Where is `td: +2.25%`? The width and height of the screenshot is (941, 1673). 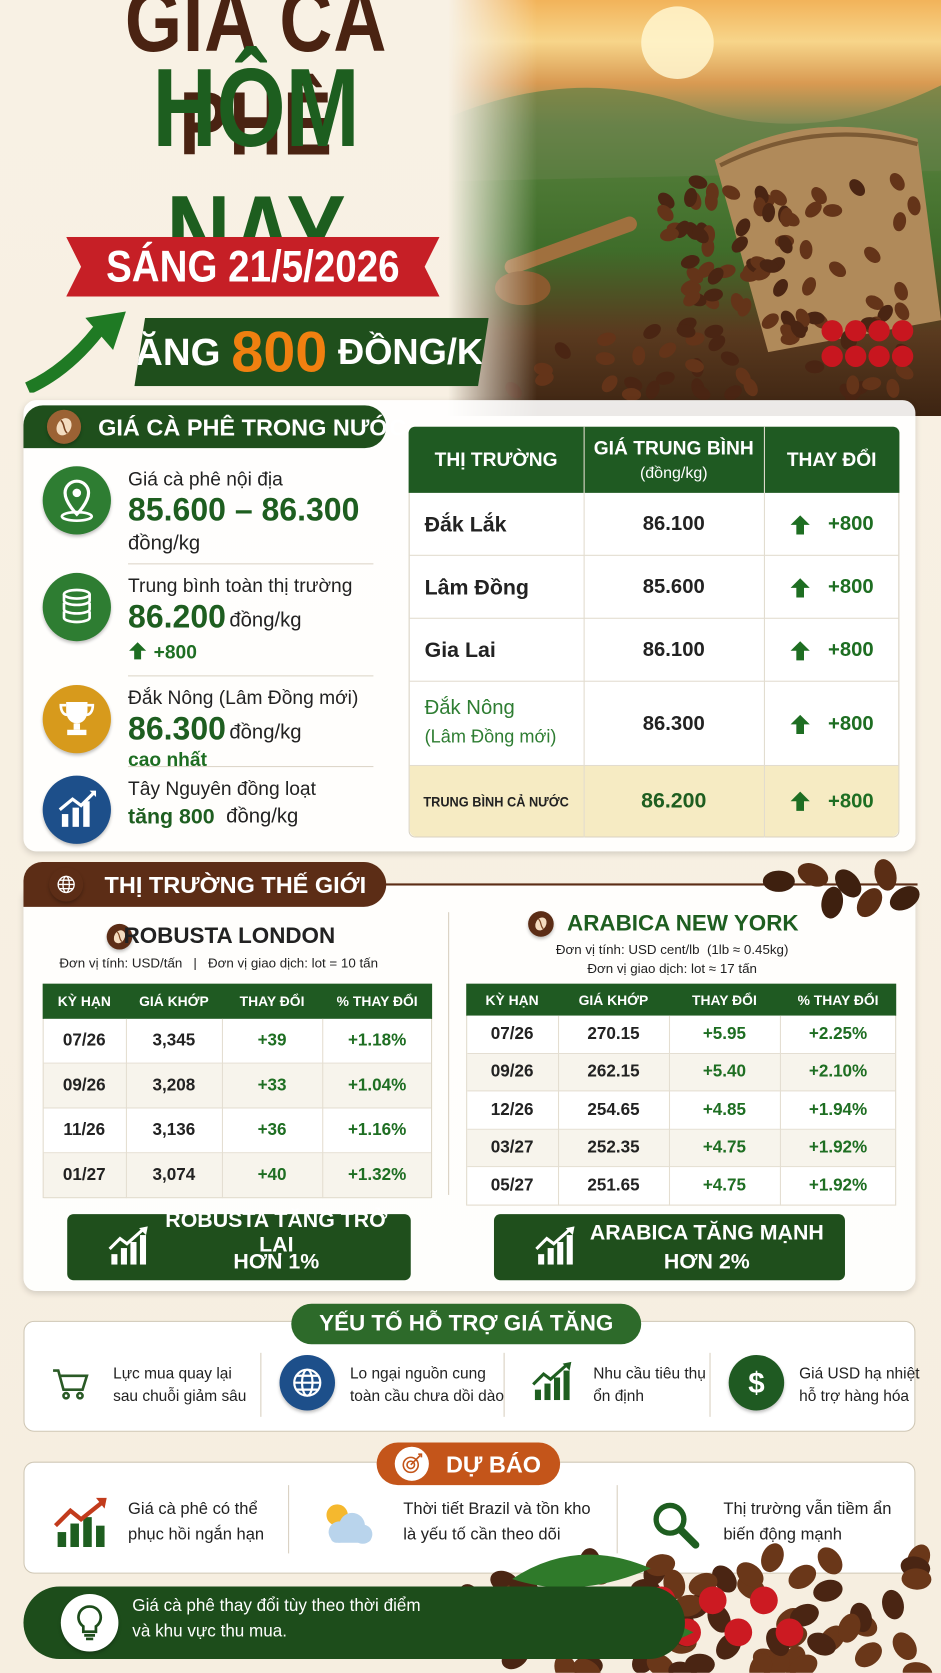 td: +2.25% is located at coordinates (838, 1034).